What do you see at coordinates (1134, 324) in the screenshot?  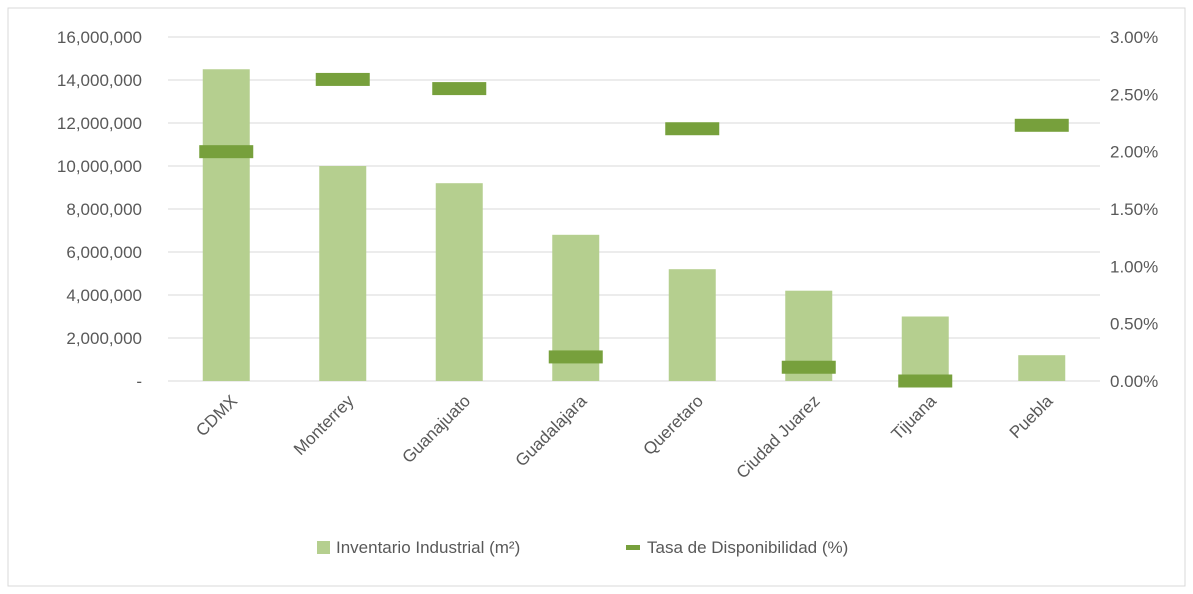 I see `right-tick-label: 0.50%` at bounding box center [1134, 324].